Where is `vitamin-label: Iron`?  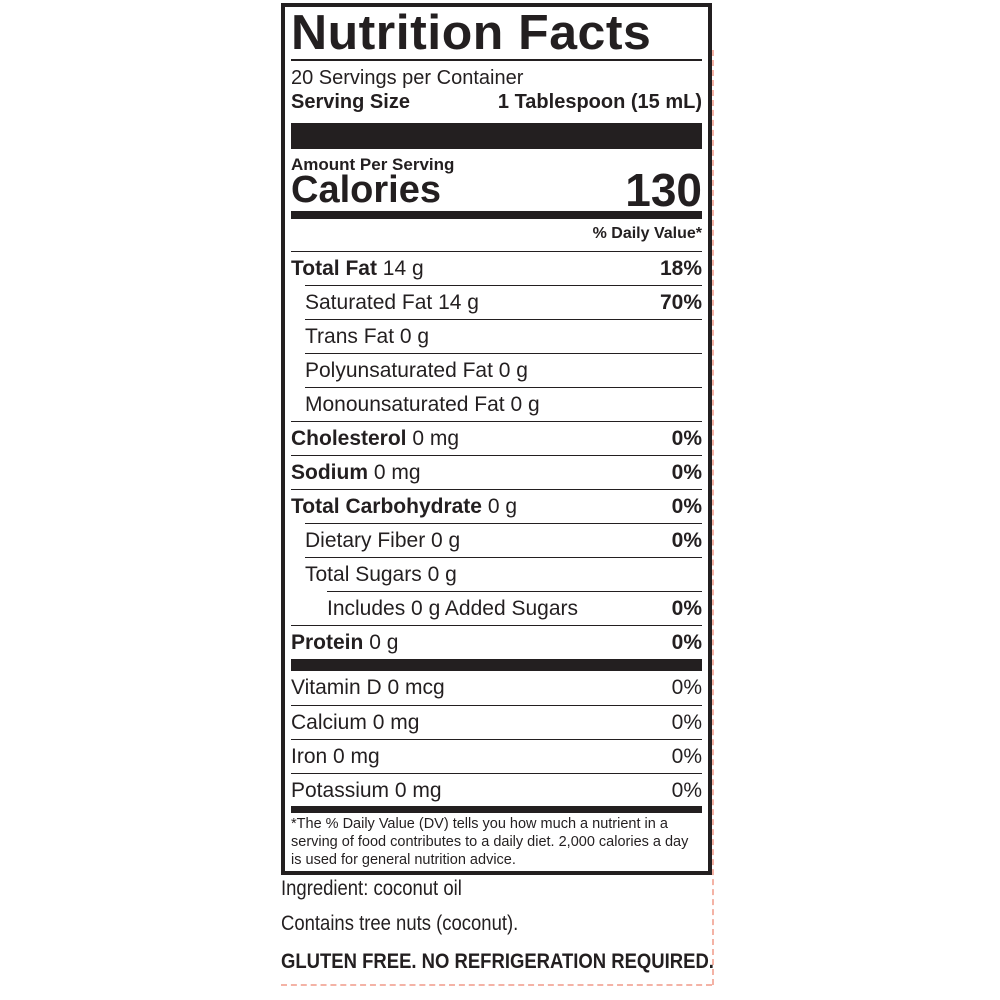 vitamin-label: Iron is located at coordinates (309, 756).